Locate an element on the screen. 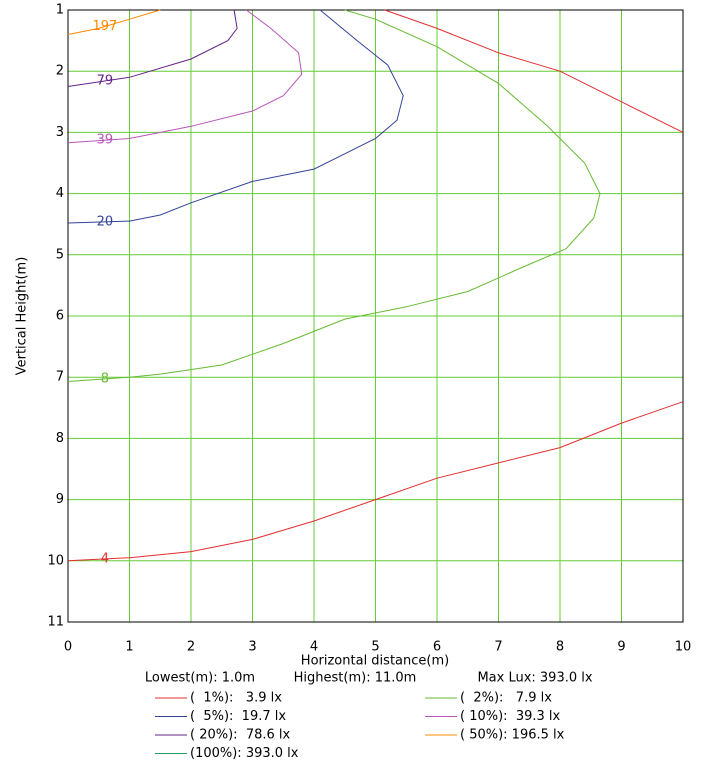  y-axis-label: Vertical Height(m) is located at coordinates (22, 316).